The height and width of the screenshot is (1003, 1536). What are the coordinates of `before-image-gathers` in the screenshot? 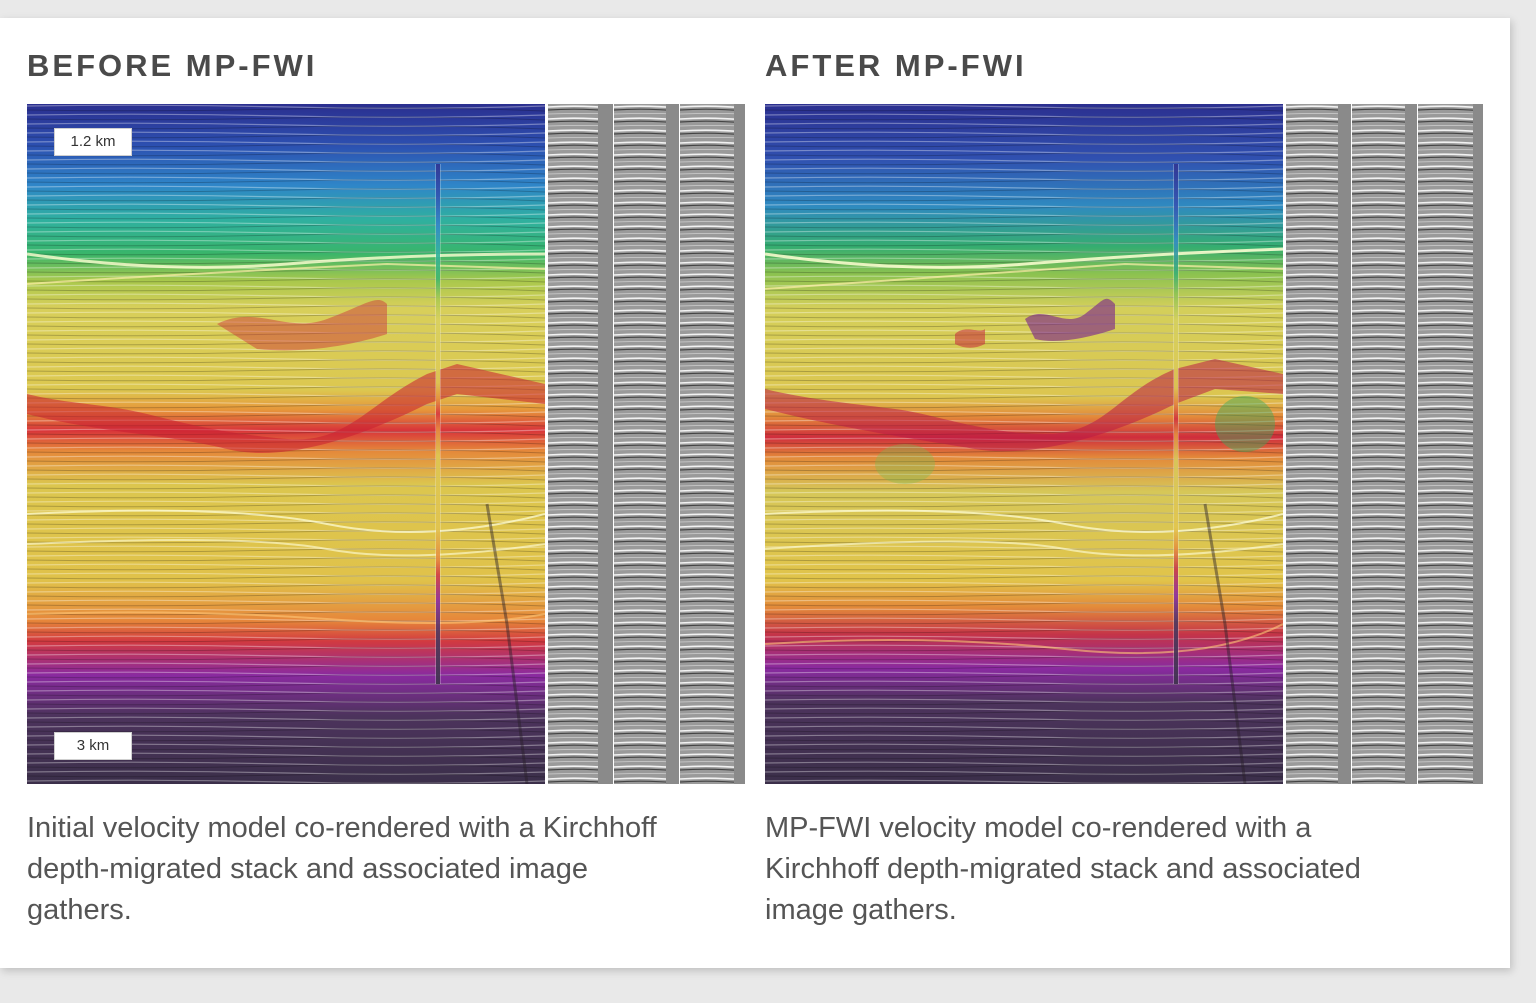 It's located at (646, 444).